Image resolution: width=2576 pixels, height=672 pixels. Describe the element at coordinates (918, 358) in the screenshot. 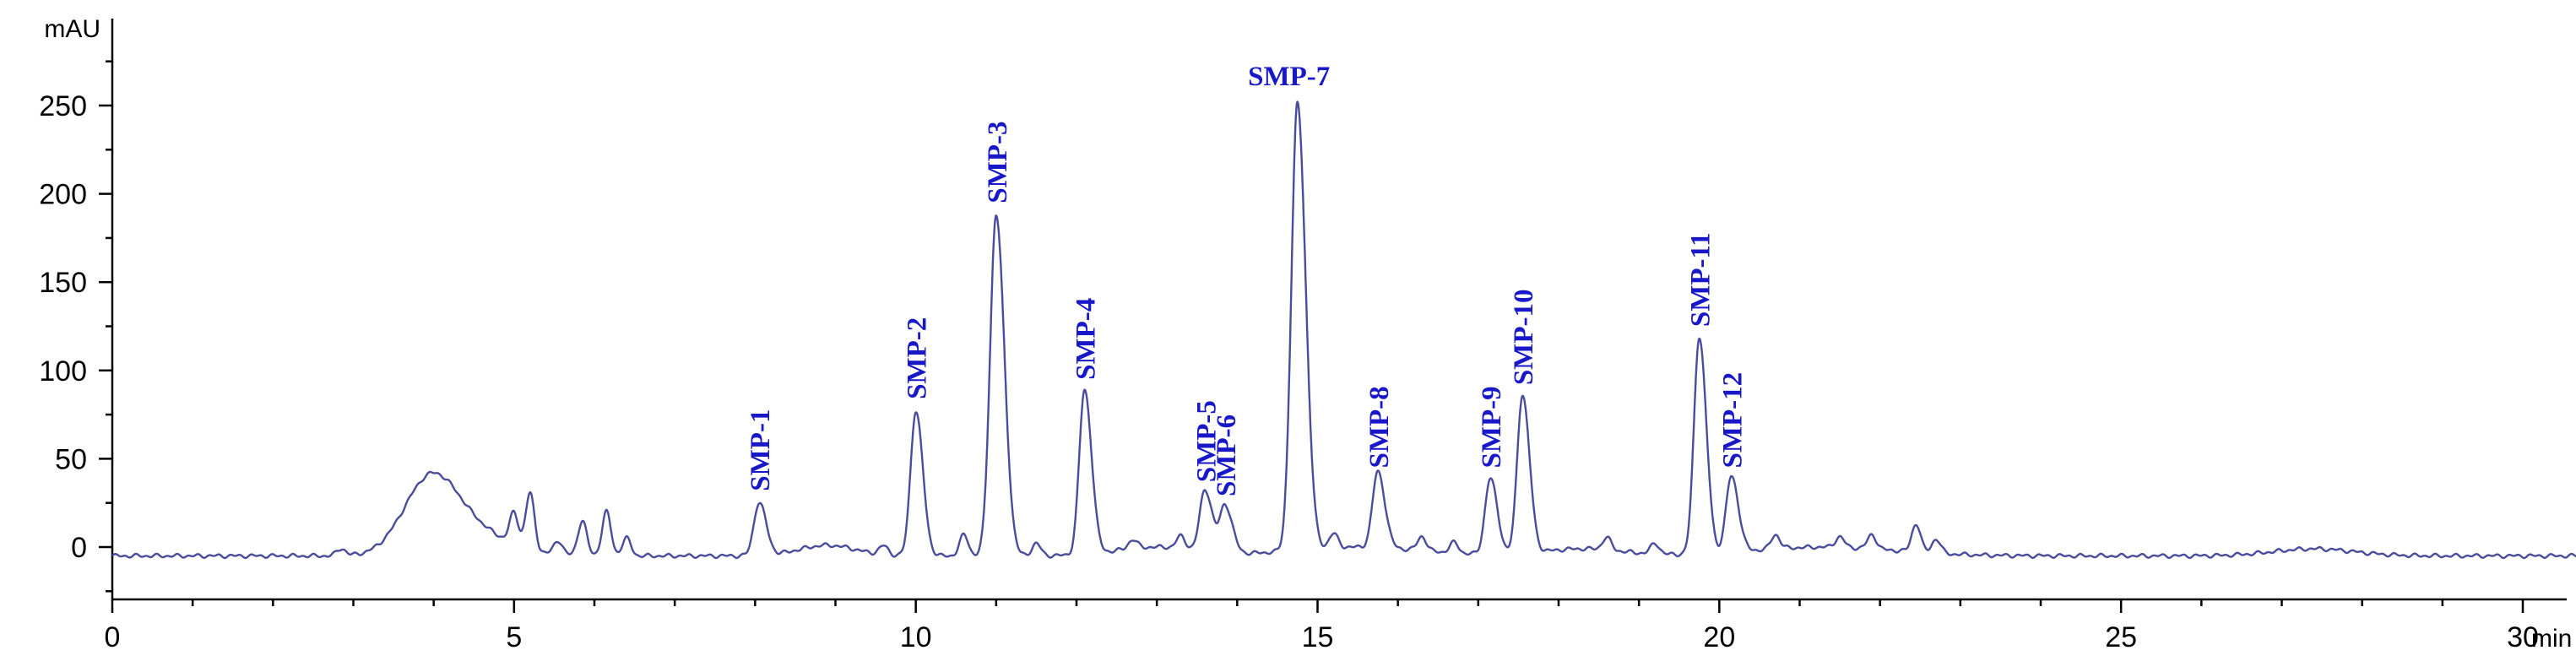

I see `peak-label: SMP-2` at that location.